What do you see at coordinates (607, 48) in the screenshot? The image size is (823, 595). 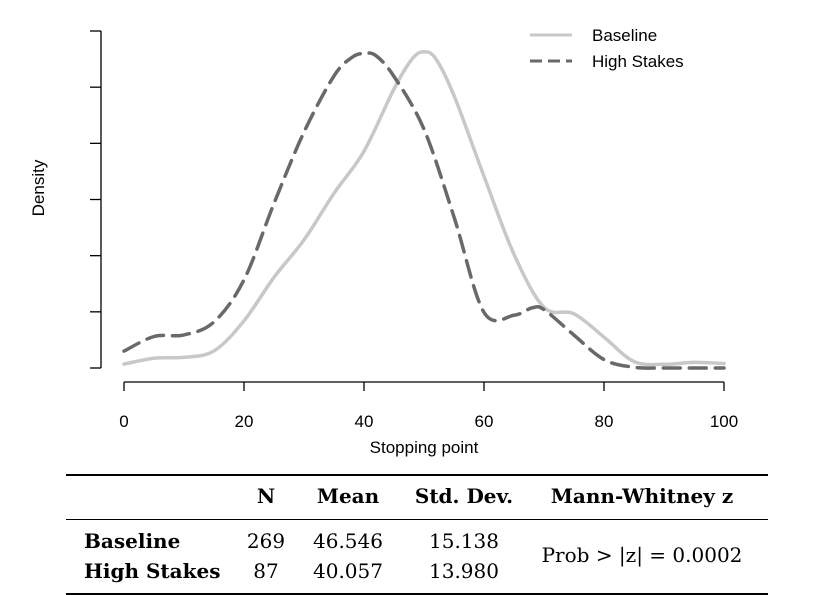 I see `legend: Baseline High Stakes` at bounding box center [607, 48].